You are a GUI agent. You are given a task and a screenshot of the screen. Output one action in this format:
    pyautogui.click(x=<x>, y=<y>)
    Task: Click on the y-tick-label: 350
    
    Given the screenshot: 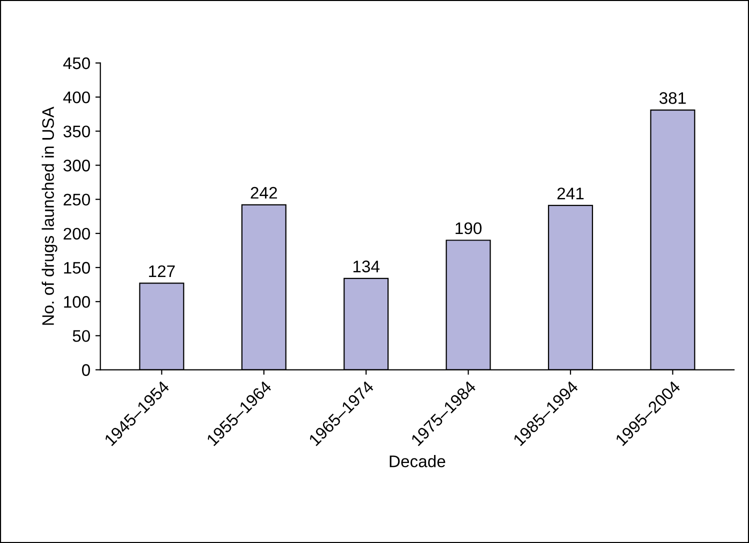 What is the action you would take?
    pyautogui.click(x=76, y=132)
    